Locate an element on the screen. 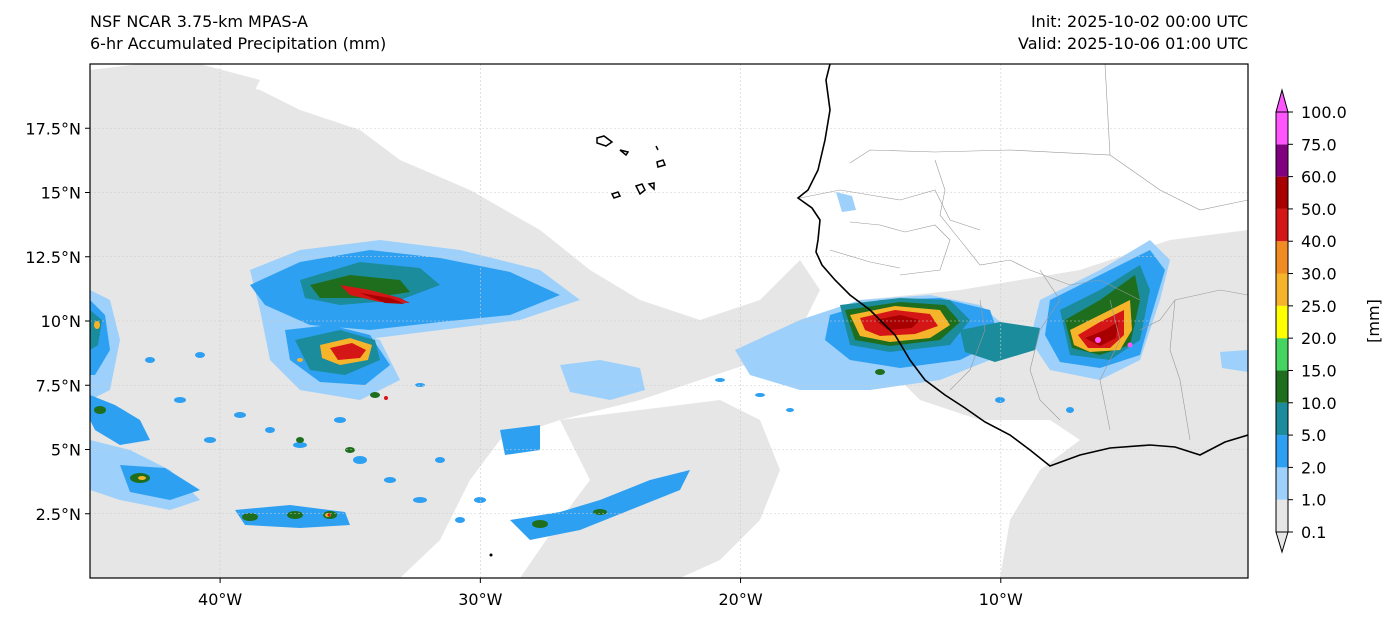  colorbar-tick-label: 50.0 is located at coordinates (1319, 209).